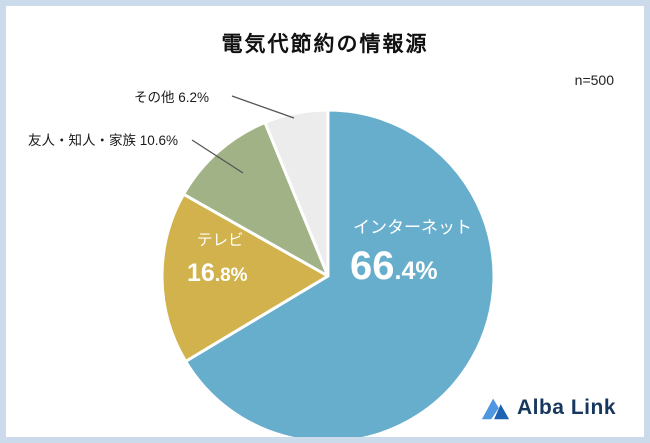 This screenshot has width=650, height=443. Describe the element at coordinates (594, 80) in the screenshot. I see `sample-size: n=500` at that location.